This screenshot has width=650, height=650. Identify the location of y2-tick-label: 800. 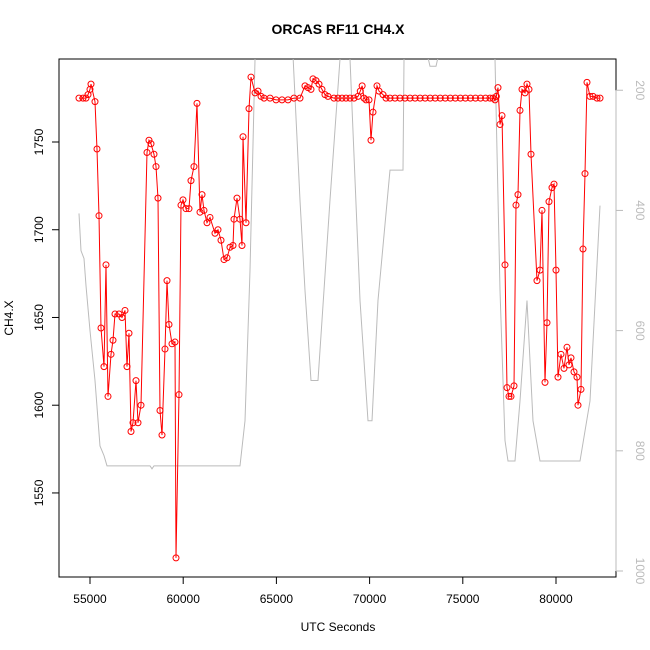
(640, 451).